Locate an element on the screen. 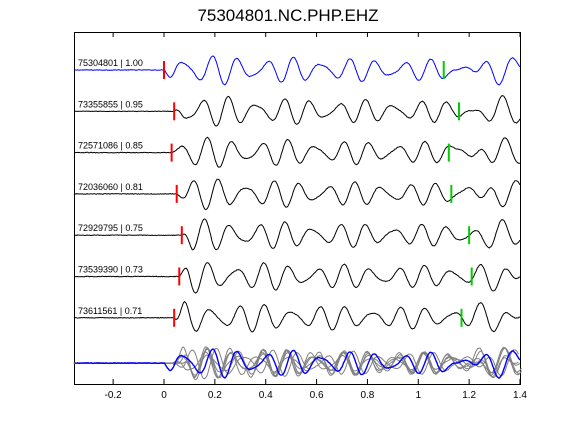 Image resolution: width=576 pixels, height=432 pixels. trace-row: 73611561 | 0.71 is located at coordinates (297, 316).